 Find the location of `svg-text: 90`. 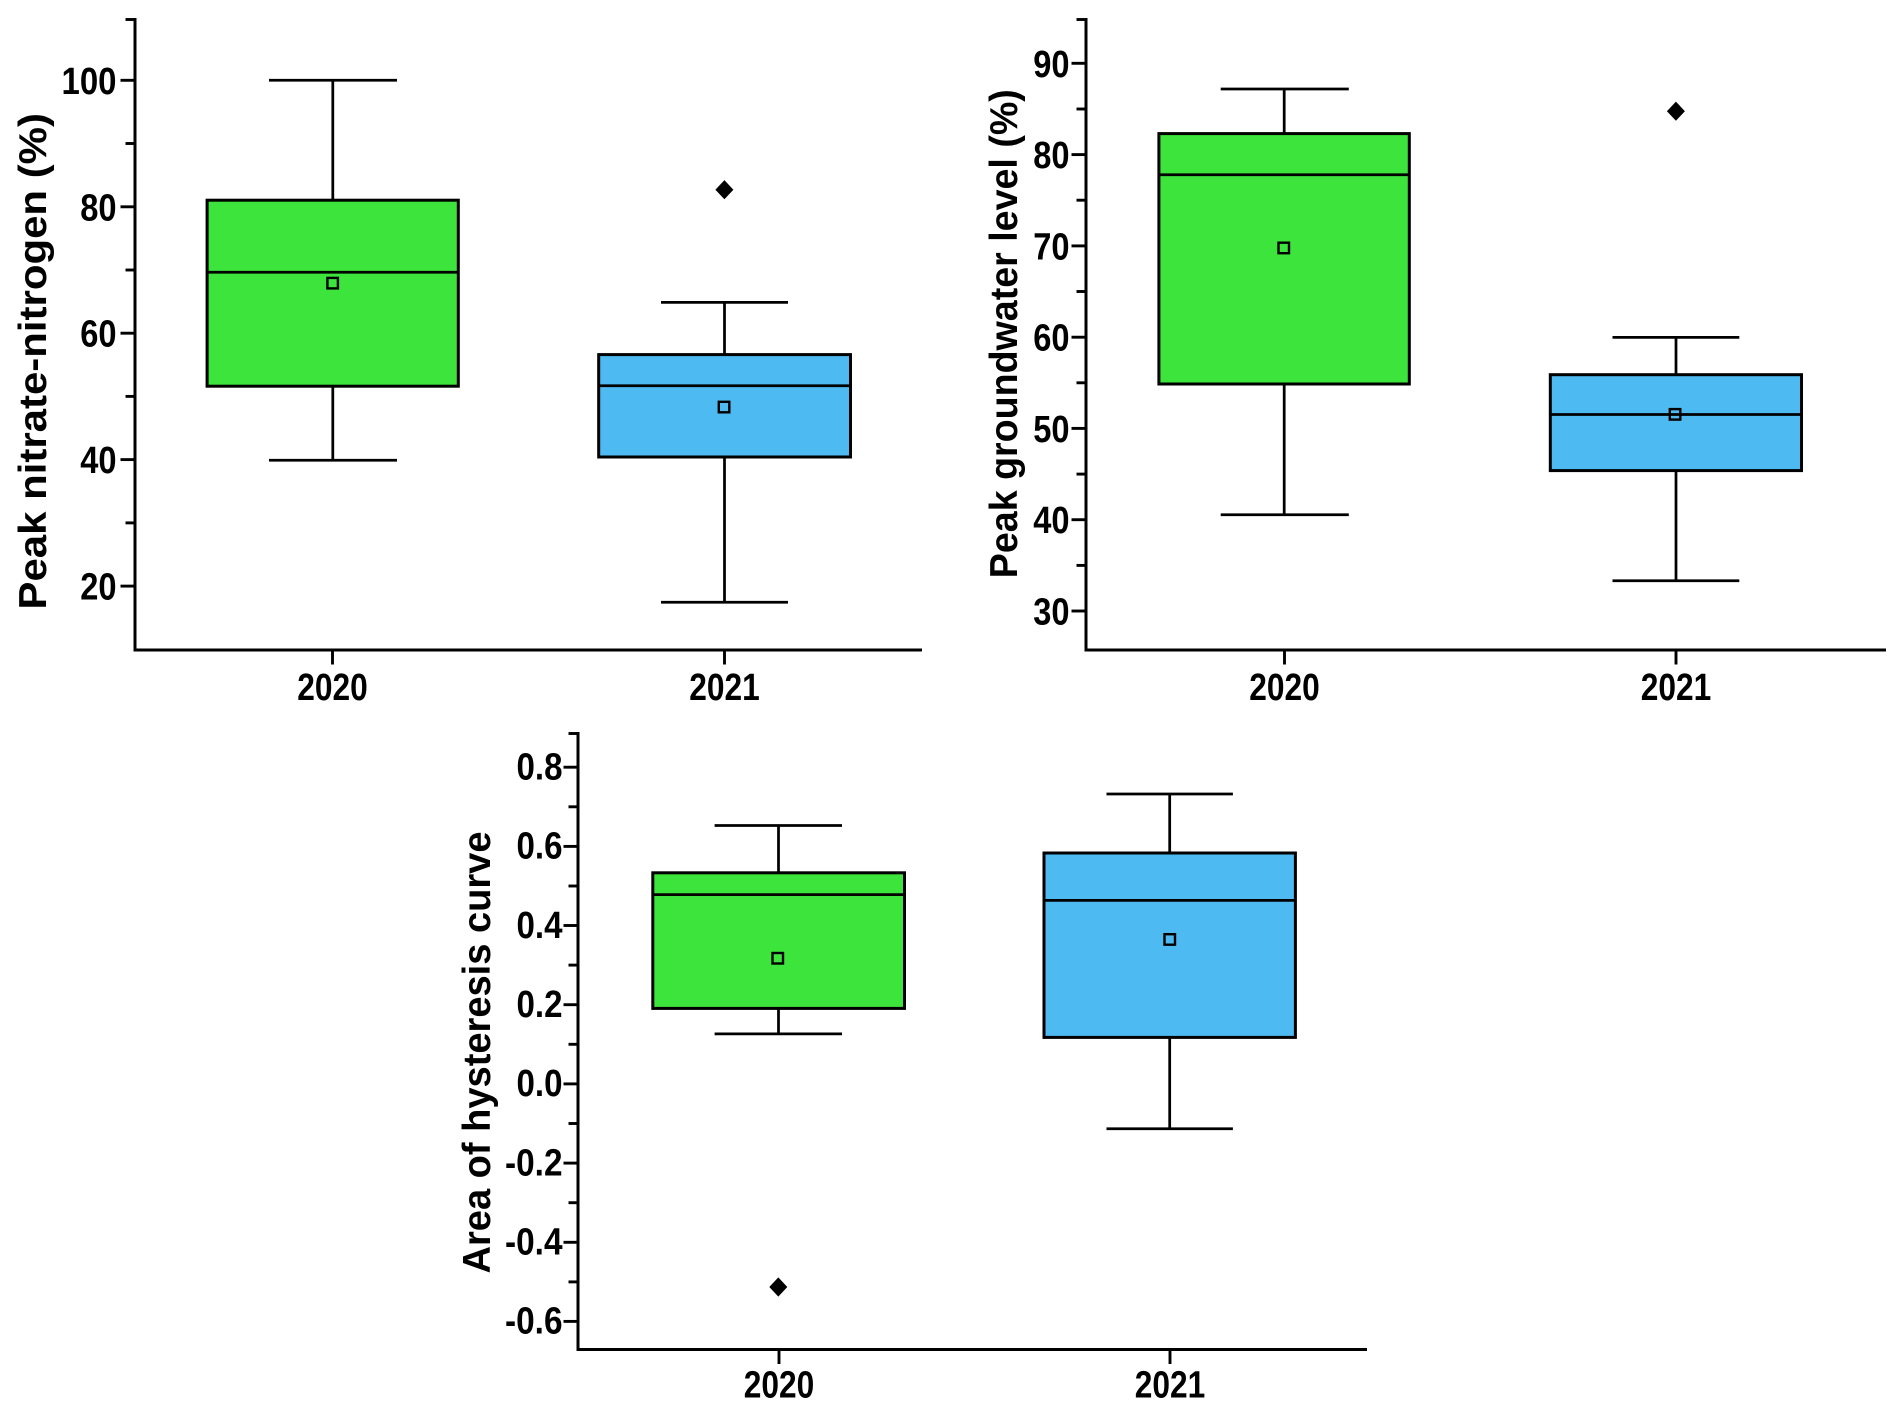

svg-text: 90 is located at coordinates (1051, 65).